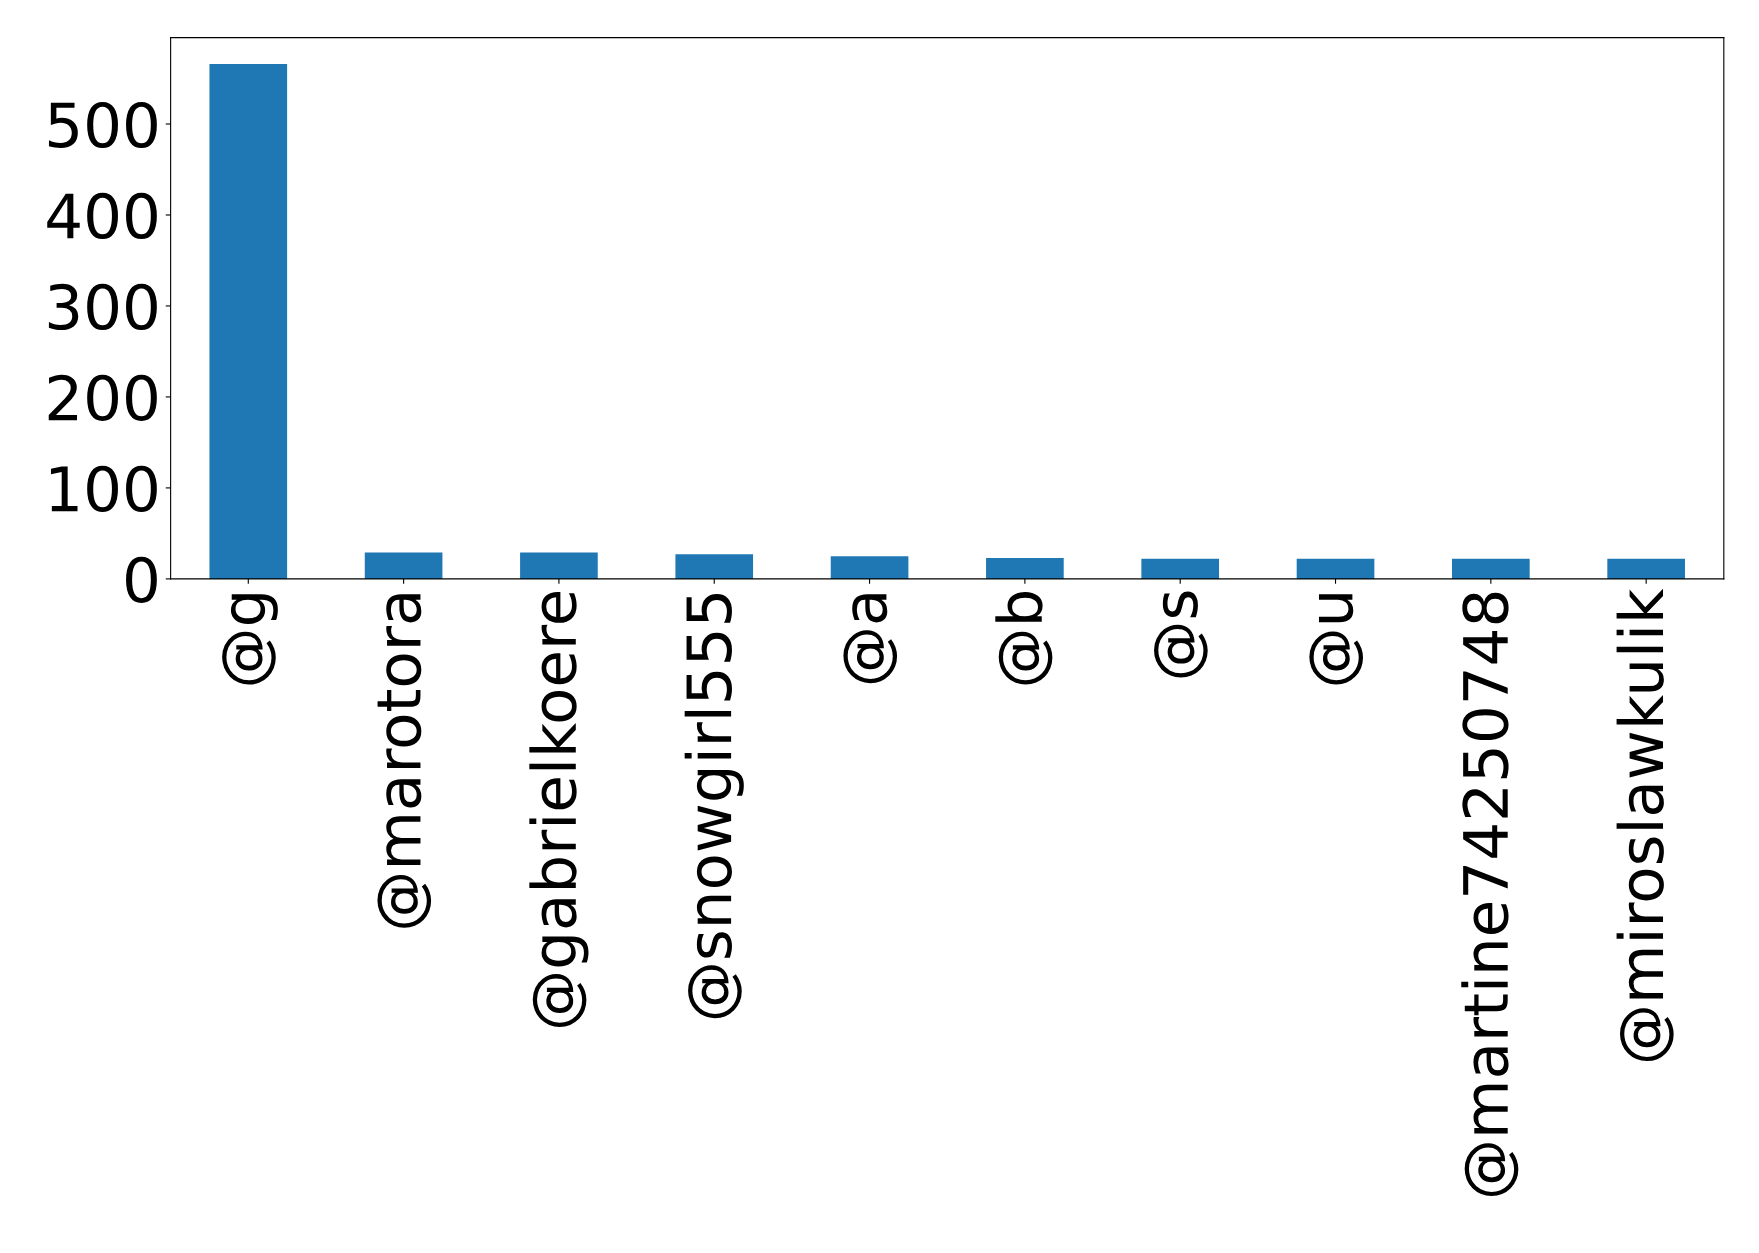 The height and width of the screenshot is (1253, 1759). Describe the element at coordinates (141, 579) in the screenshot. I see `y-tick-label: 0` at that location.